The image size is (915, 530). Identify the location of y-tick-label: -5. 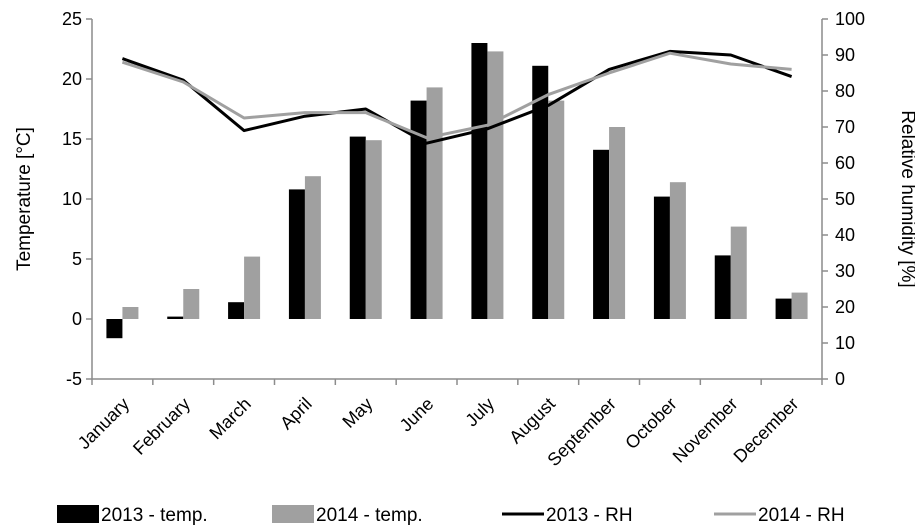
(74, 379).